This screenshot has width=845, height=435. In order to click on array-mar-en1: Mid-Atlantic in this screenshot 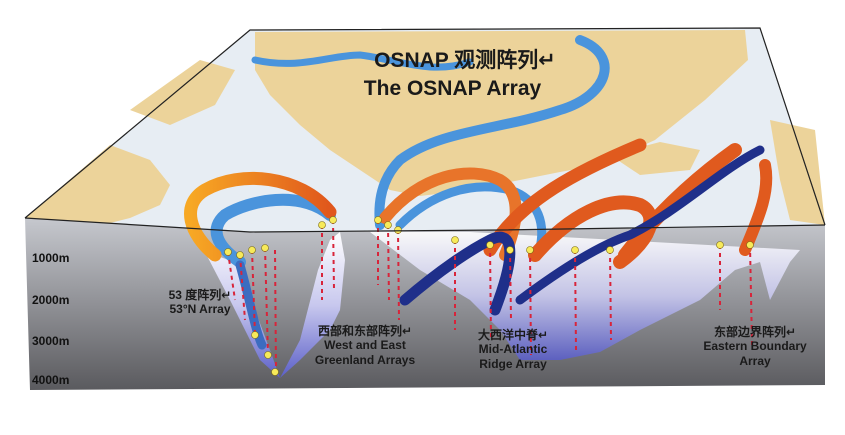, I will do `click(513, 349)`.